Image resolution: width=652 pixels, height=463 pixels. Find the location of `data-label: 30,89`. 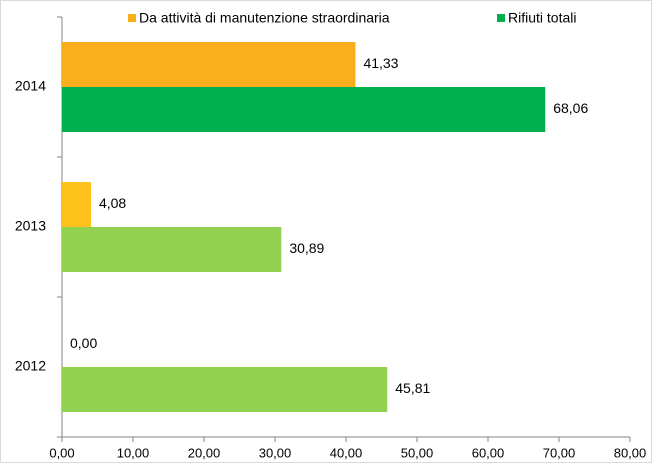

data-label: 30,89 is located at coordinates (306, 248).